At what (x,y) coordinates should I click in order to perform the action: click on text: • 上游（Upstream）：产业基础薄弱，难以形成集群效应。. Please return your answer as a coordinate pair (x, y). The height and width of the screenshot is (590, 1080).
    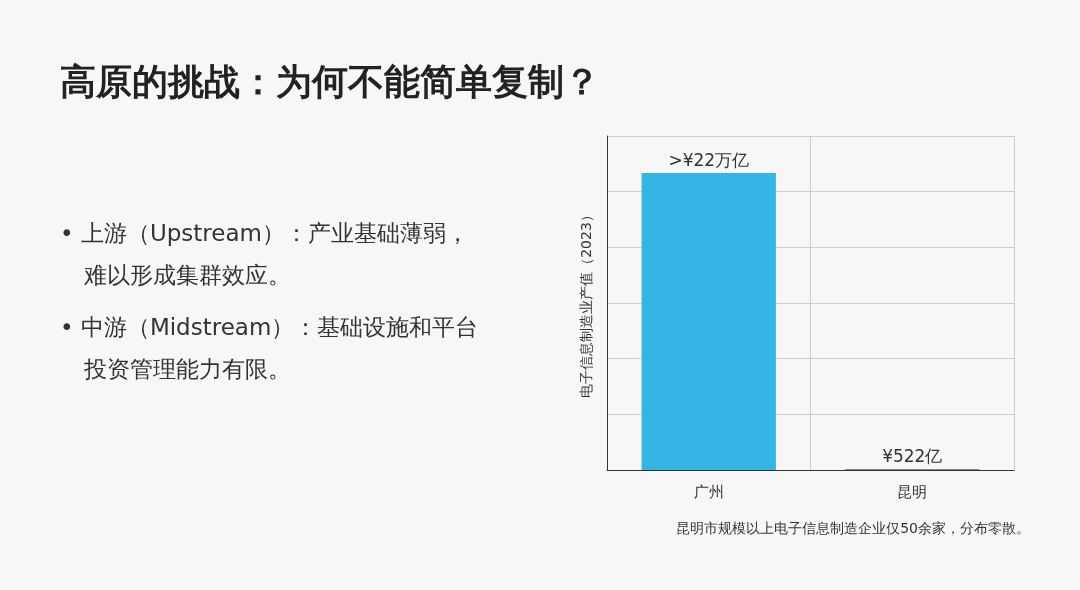
    Looking at the image, I should click on (265, 254).